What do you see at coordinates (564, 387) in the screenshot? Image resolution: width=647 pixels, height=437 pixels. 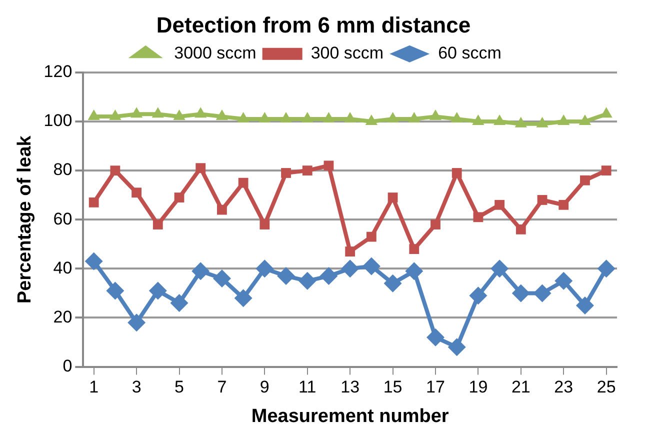 I see `x-tick-label: 23` at bounding box center [564, 387].